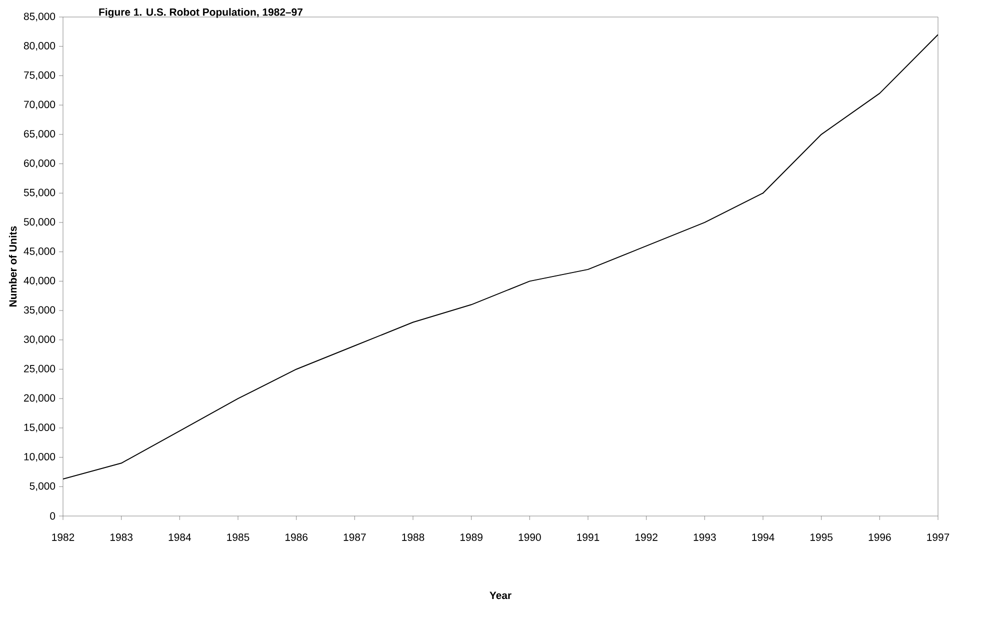  What do you see at coordinates (705, 537) in the screenshot?
I see `x-tick-label: 1993` at bounding box center [705, 537].